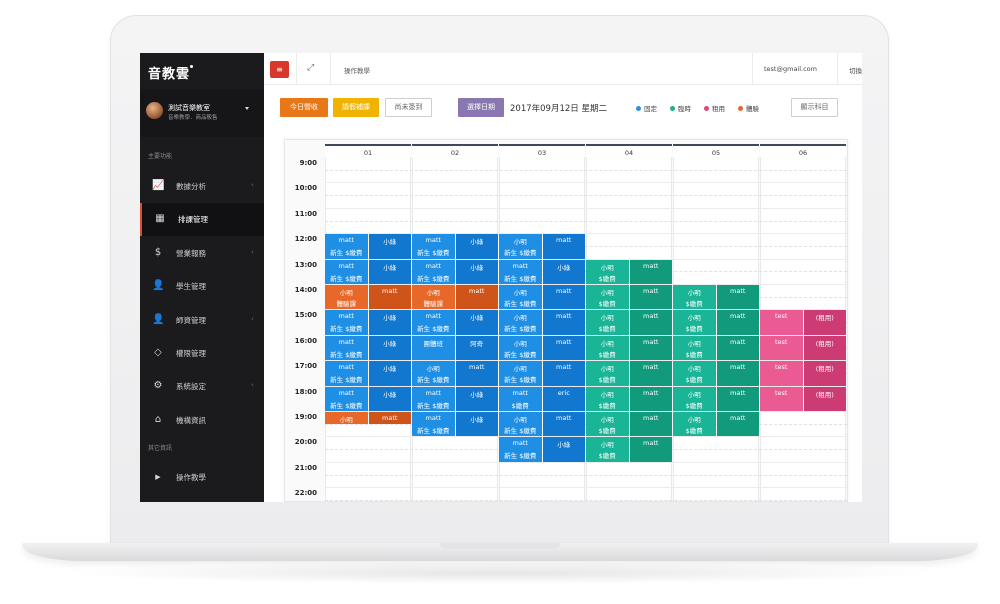 The width and height of the screenshot is (1000, 604). What do you see at coordinates (202, 386) in the screenshot?
I see `sidebar-item: ⚙ 系統設定 ‹` at bounding box center [202, 386].